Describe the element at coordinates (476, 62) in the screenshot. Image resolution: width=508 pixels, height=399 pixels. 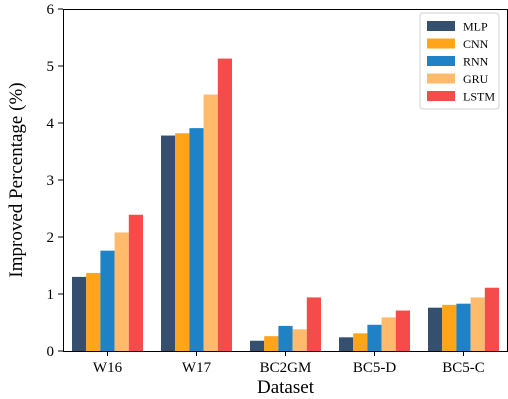
I see `legend-label-rnn: RNN` at that location.